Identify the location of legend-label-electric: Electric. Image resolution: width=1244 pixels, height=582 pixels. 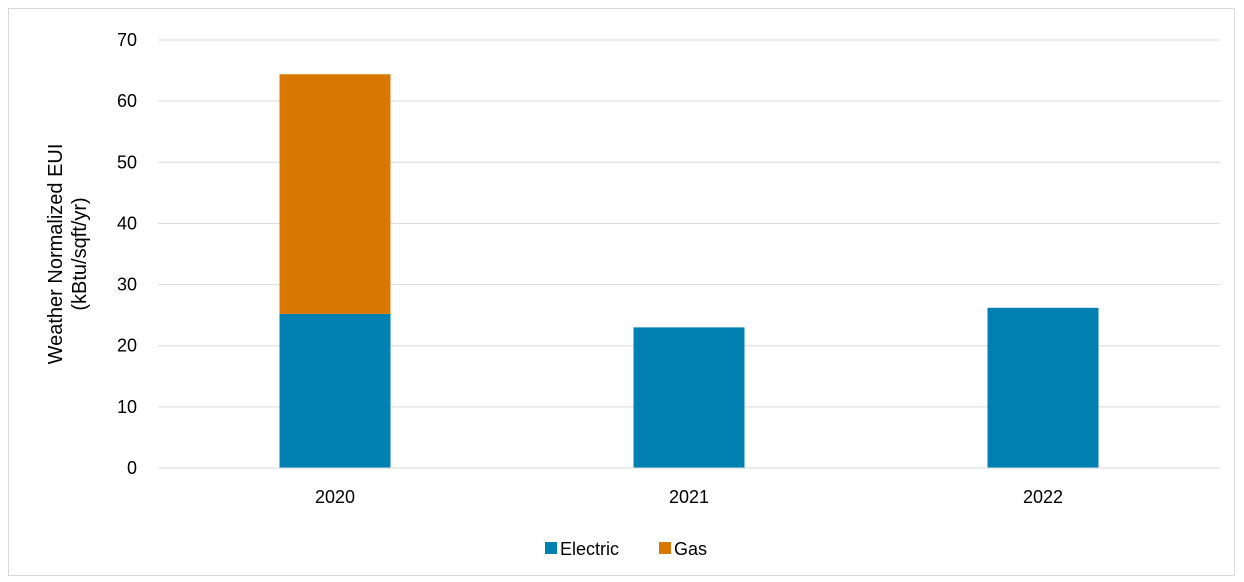
(589, 549).